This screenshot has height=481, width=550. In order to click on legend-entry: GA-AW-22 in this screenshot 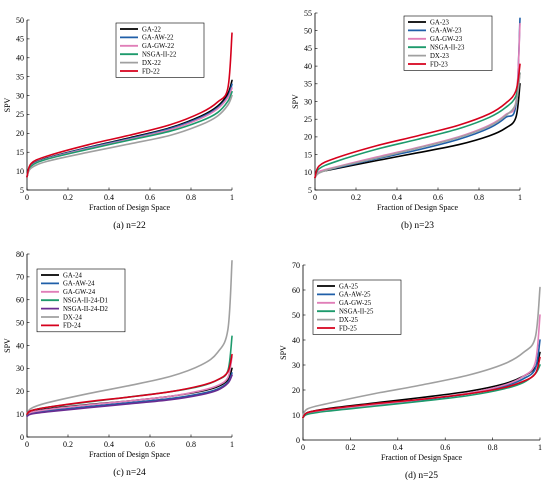, I will do `click(158, 38)`.